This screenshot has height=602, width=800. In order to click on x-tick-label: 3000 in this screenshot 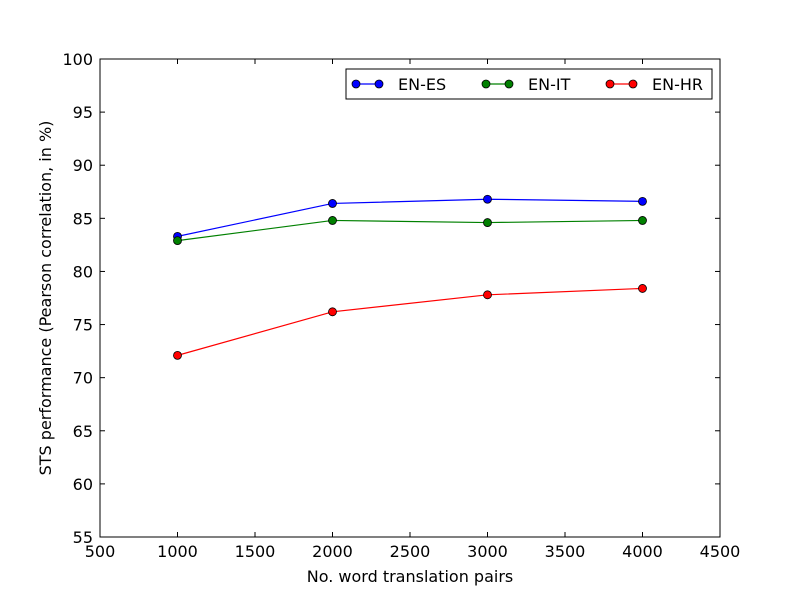, I will do `click(487, 551)`.